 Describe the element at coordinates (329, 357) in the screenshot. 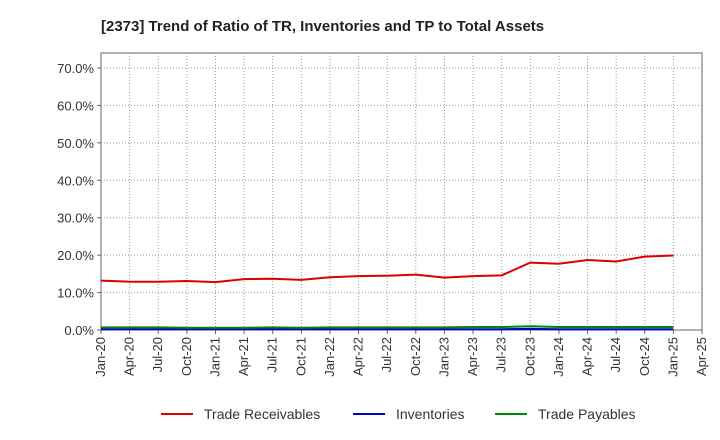

I see `x-tick-label: Jan-22` at that location.